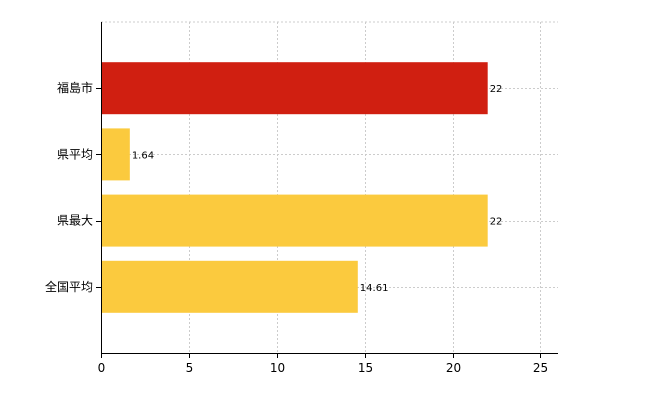 The height and width of the screenshot is (400, 650). What do you see at coordinates (323, 364) in the screenshot?
I see `x-axis-ticks: 0 5 10 15 20 25` at bounding box center [323, 364].